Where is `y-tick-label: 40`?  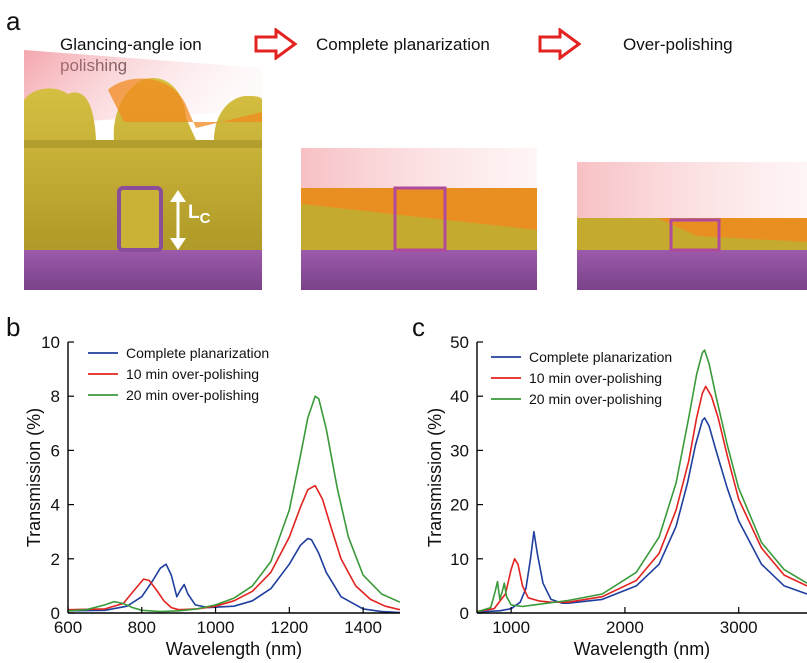
y-tick-label: 40 is located at coordinates (459, 396).